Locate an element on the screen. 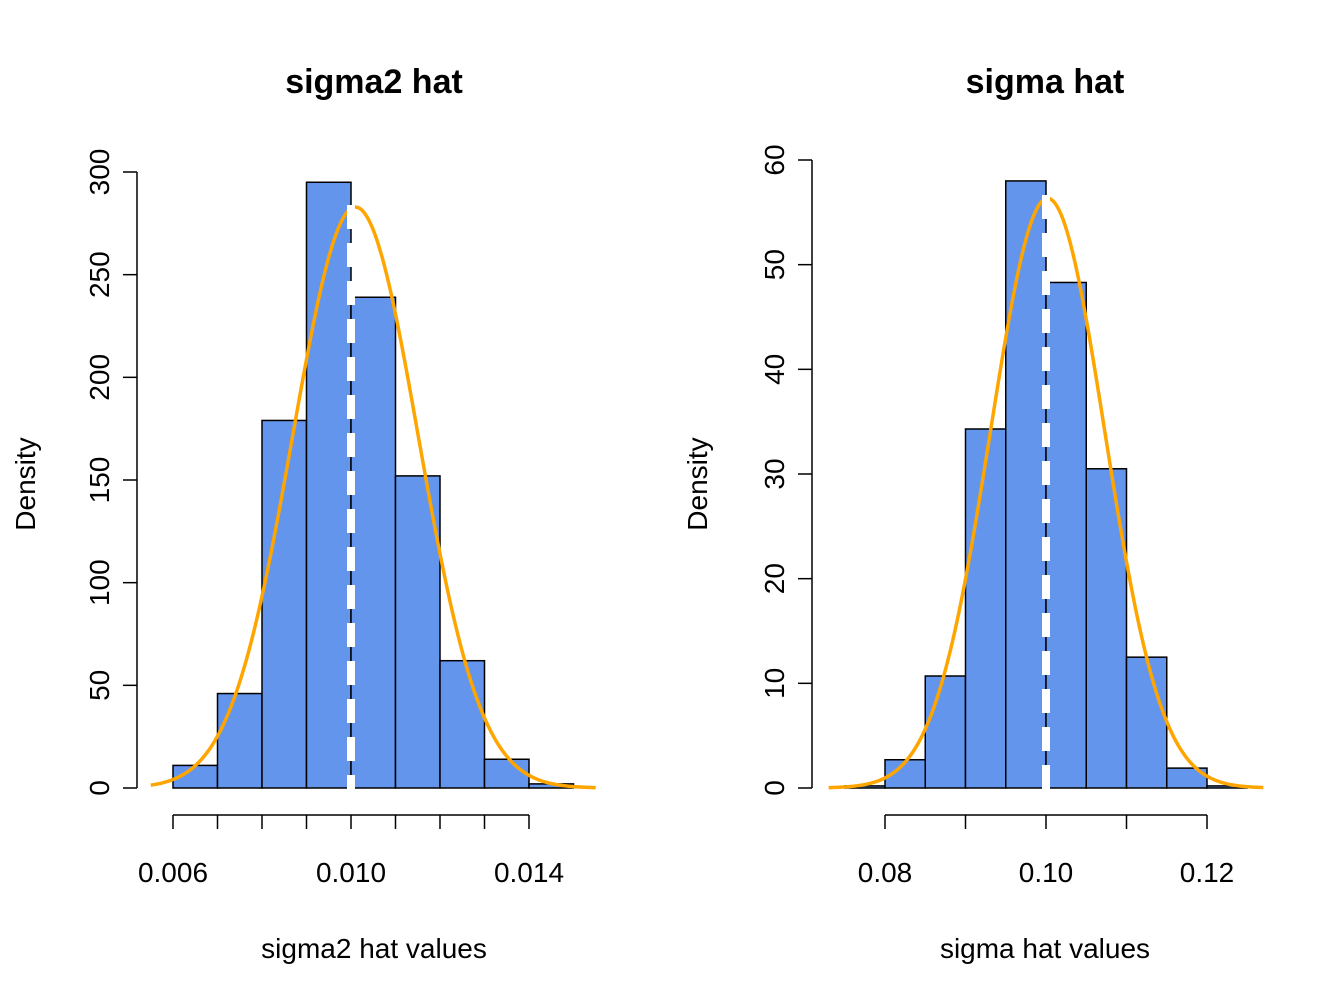 This screenshot has height=1008, width=1344. x-tick-label: 0.006 is located at coordinates (173, 872).